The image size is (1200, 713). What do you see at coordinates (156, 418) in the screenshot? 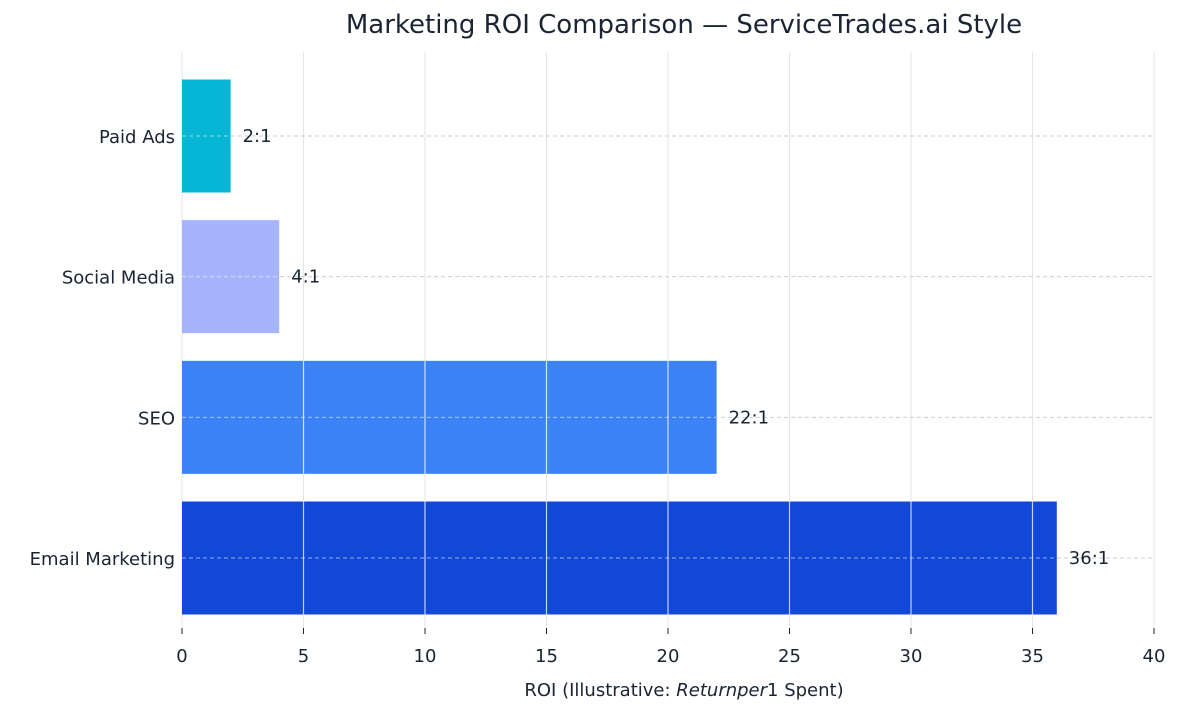
I see `y-tick-label: SEO` at bounding box center [156, 418].